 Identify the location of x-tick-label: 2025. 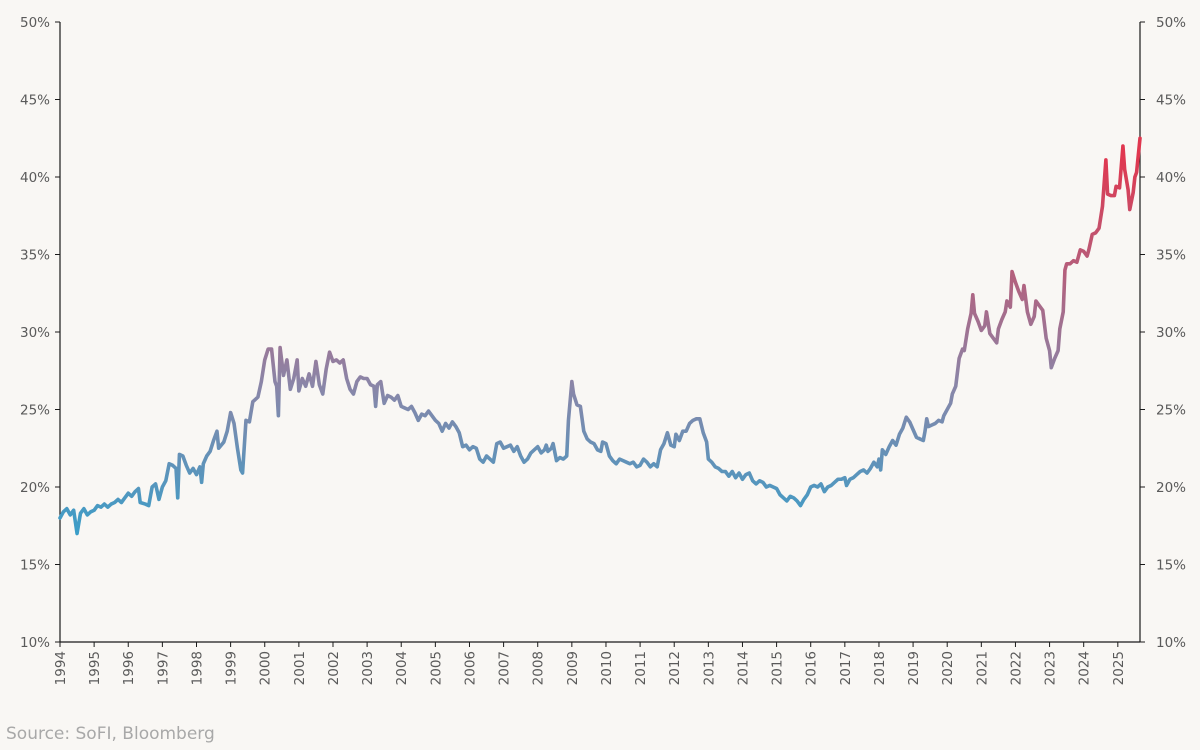
(1119, 668).